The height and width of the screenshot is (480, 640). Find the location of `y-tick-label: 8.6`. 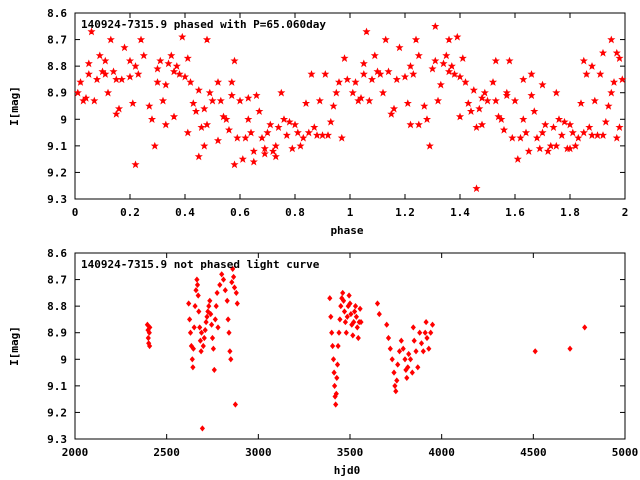

y-tick-label: 8.6 is located at coordinates (57, 253).